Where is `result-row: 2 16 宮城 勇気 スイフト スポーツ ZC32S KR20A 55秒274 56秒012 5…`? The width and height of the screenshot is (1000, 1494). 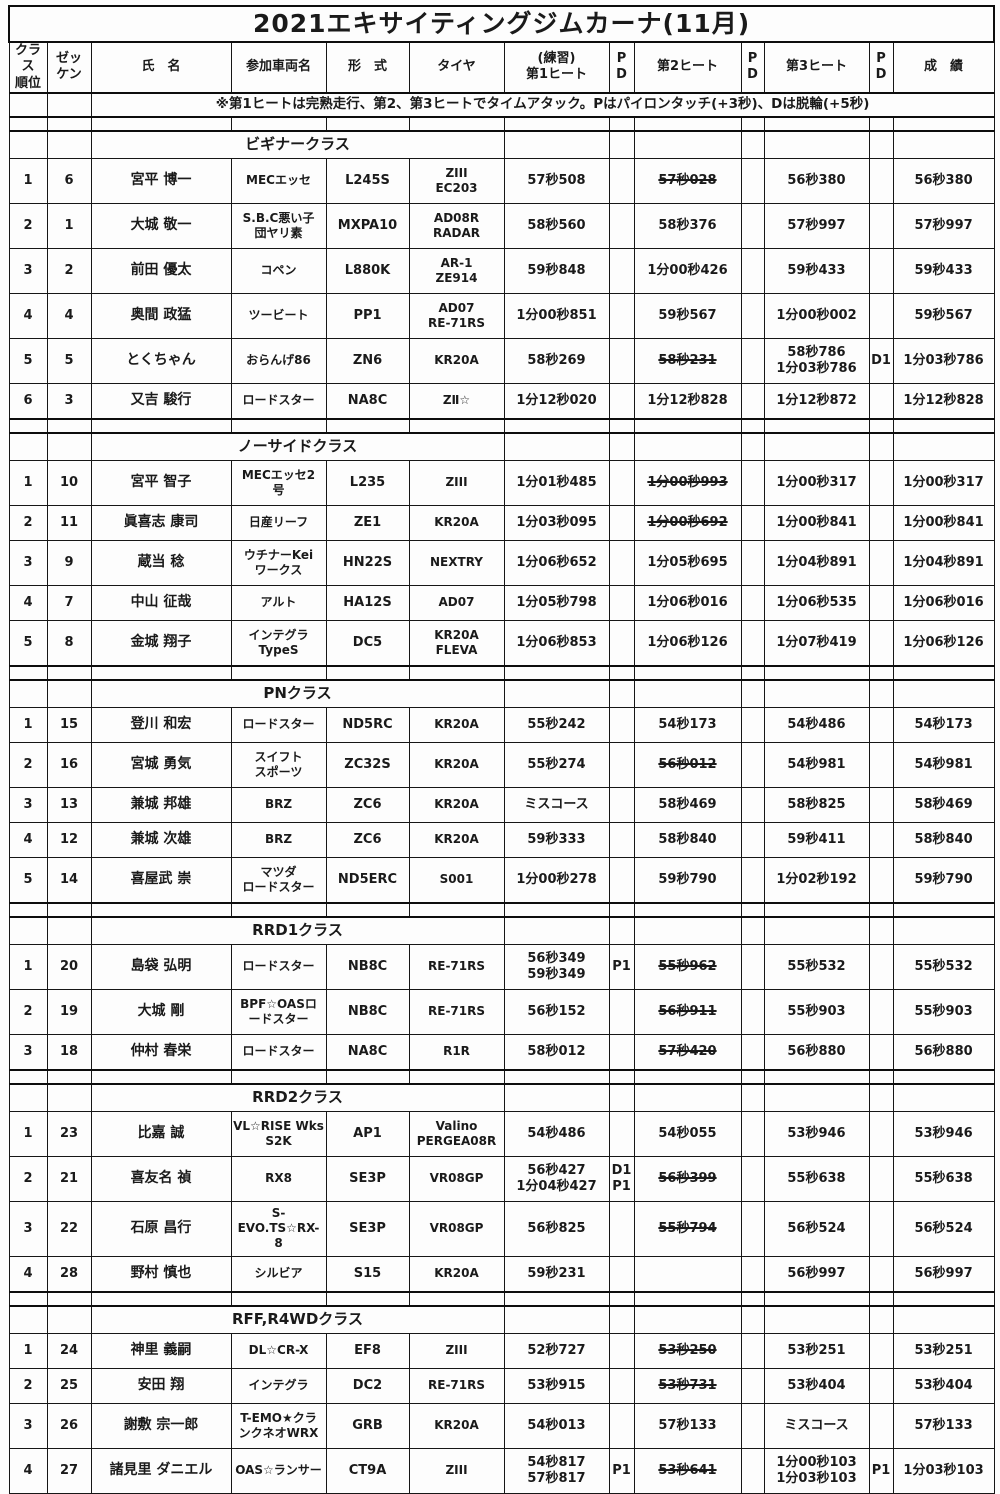
result-row: 2 16 宮城 勇気 スイフト スポーツ ZC32S KR20A 55秒274 56秒012 5… is located at coordinates (501, 764).